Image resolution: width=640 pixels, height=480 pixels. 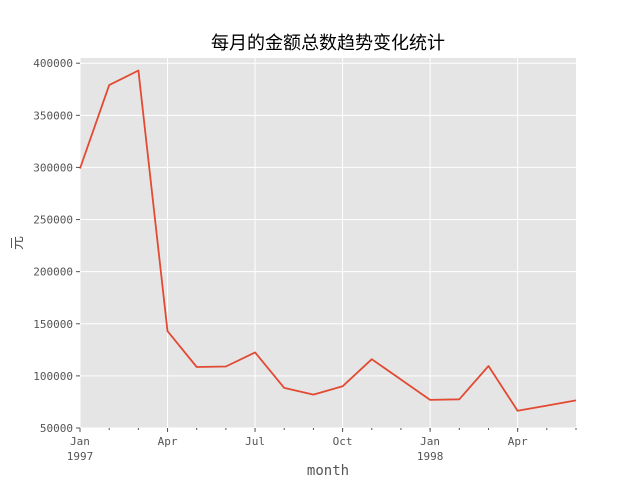 What do you see at coordinates (430, 456) in the screenshot?
I see `x-tick-year-label: 1998` at bounding box center [430, 456].